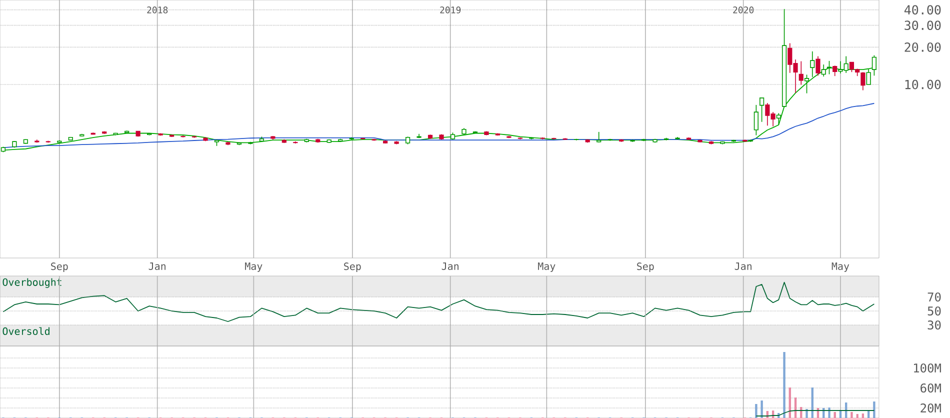  What do you see at coordinates (930, 388) in the screenshot?
I see `y-tick-label: 60M` at bounding box center [930, 388].